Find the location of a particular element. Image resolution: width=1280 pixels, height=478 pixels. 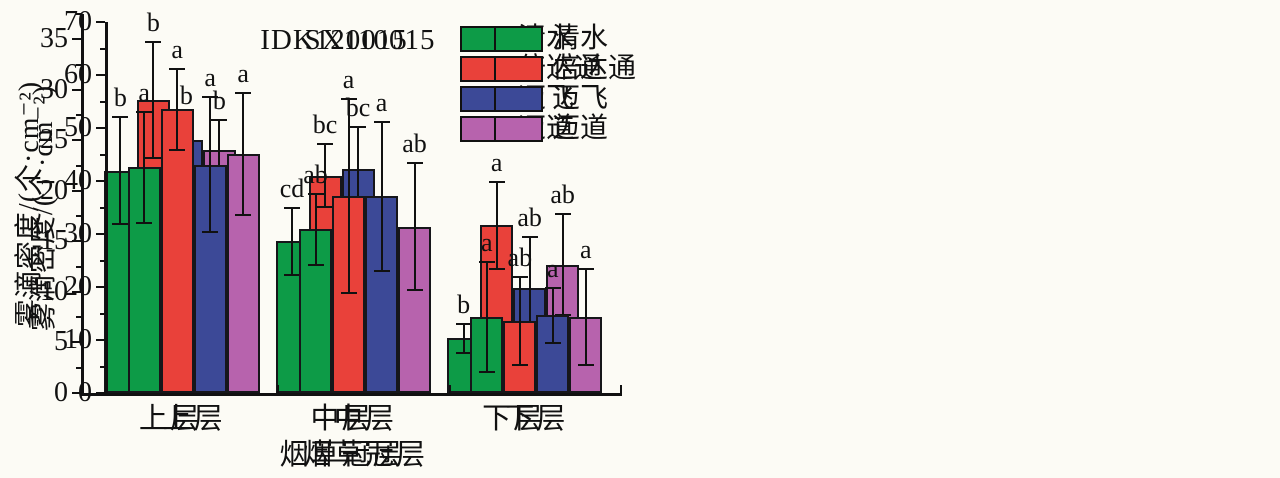

y-tick-label: 15 is located at coordinates (54, 241).